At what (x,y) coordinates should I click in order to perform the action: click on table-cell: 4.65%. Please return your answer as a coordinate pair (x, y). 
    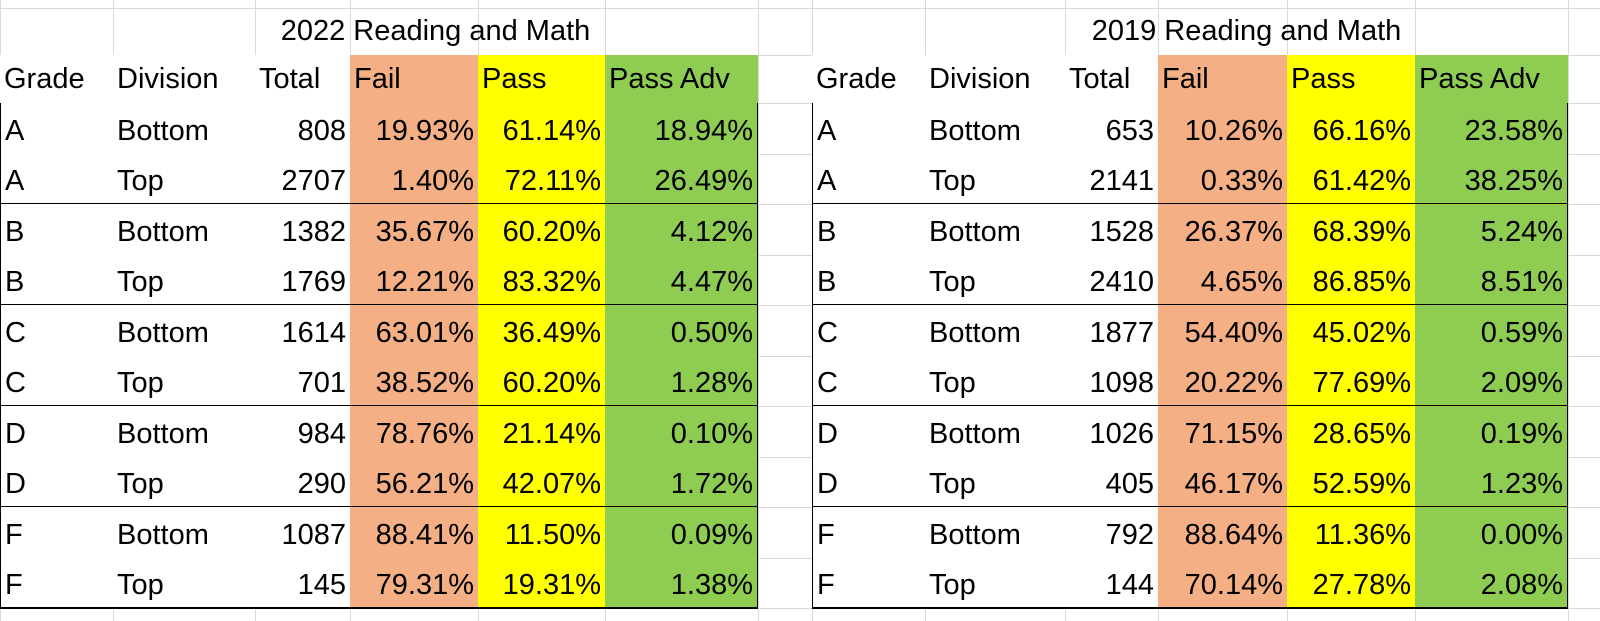
    Looking at the image, I should click on (1223, 280).